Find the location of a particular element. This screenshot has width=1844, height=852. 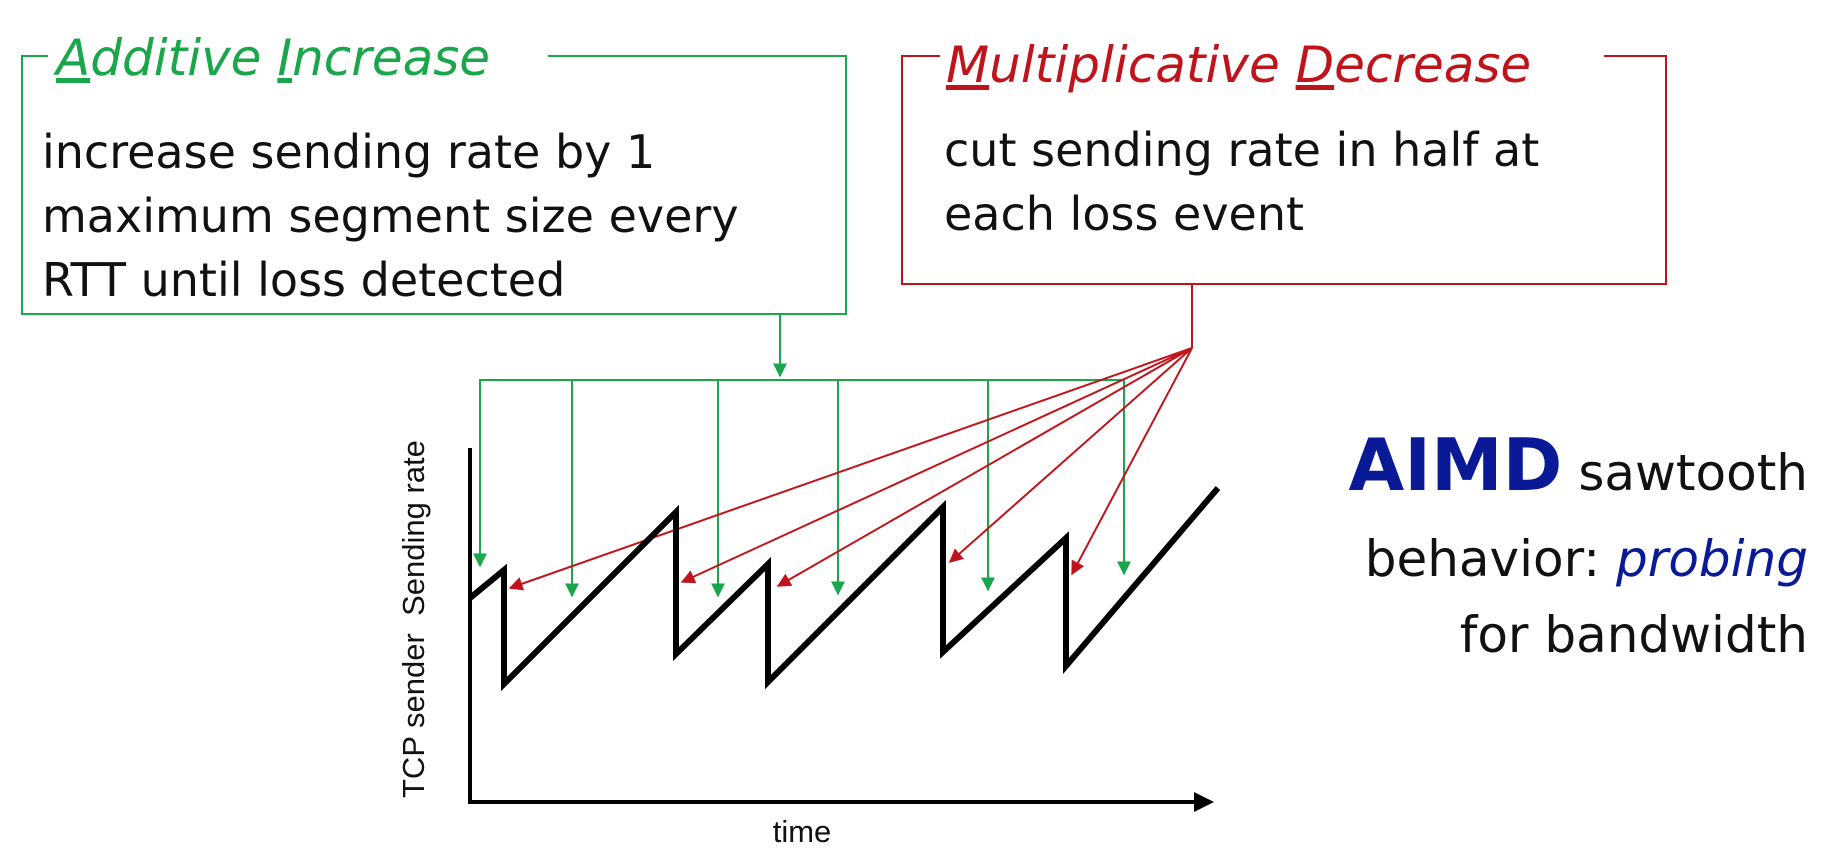

multiplicative-pointer-arrows is located at coordinates (850, 437).